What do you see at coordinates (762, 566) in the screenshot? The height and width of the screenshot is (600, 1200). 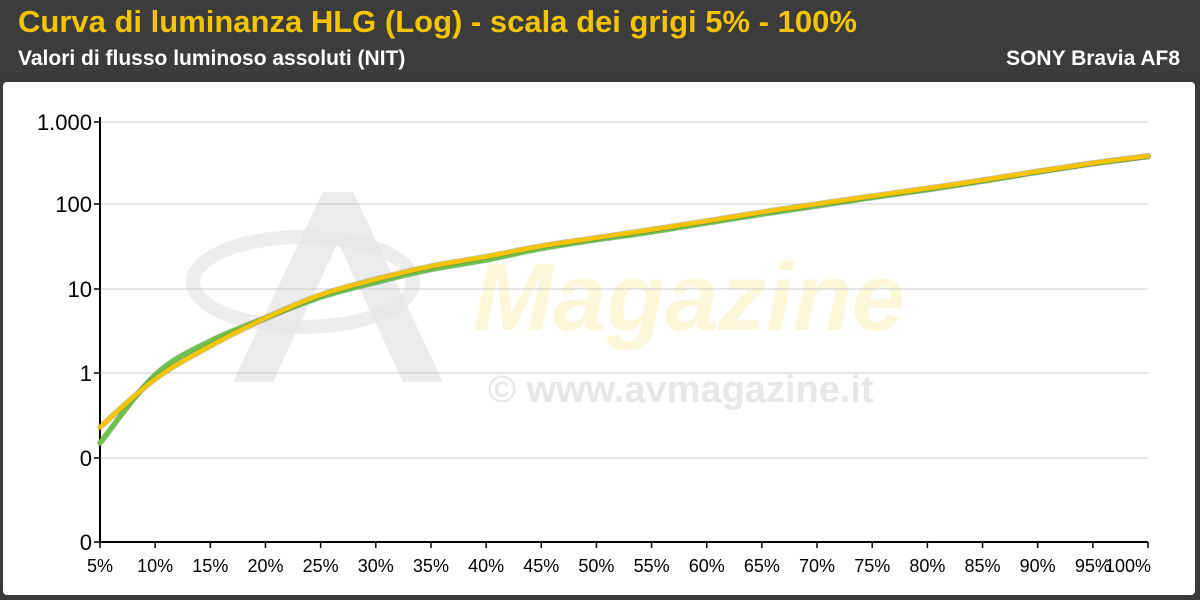 I see `x-tick-label: 65%` at bounding box center [762, 566].